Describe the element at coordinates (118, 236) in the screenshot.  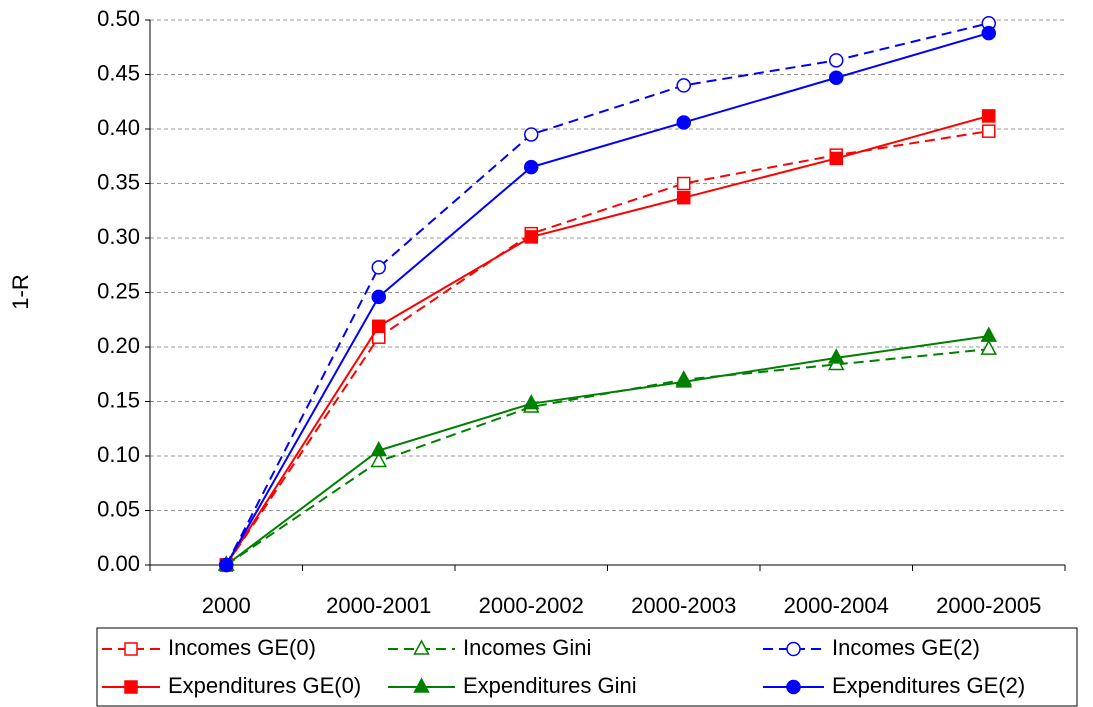
I see `y-tick-label: 0.30` at that location.